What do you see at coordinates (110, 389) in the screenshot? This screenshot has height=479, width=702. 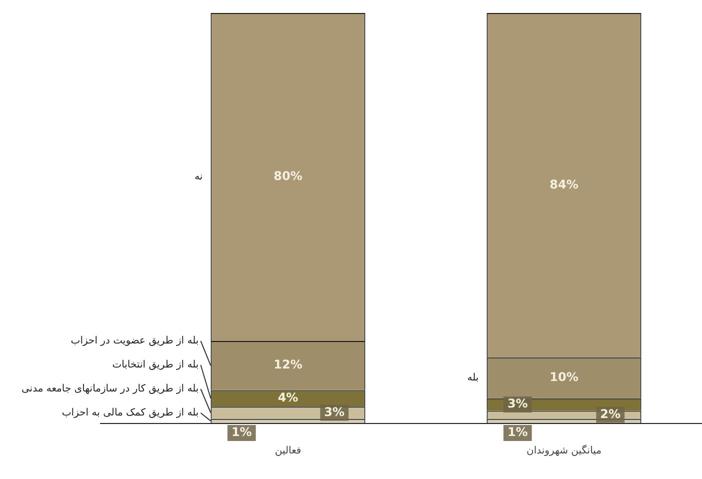 I see `series-label: بله از طریق کار در سازمانهای جامعه مدنی` at bounding box center [110, 389].